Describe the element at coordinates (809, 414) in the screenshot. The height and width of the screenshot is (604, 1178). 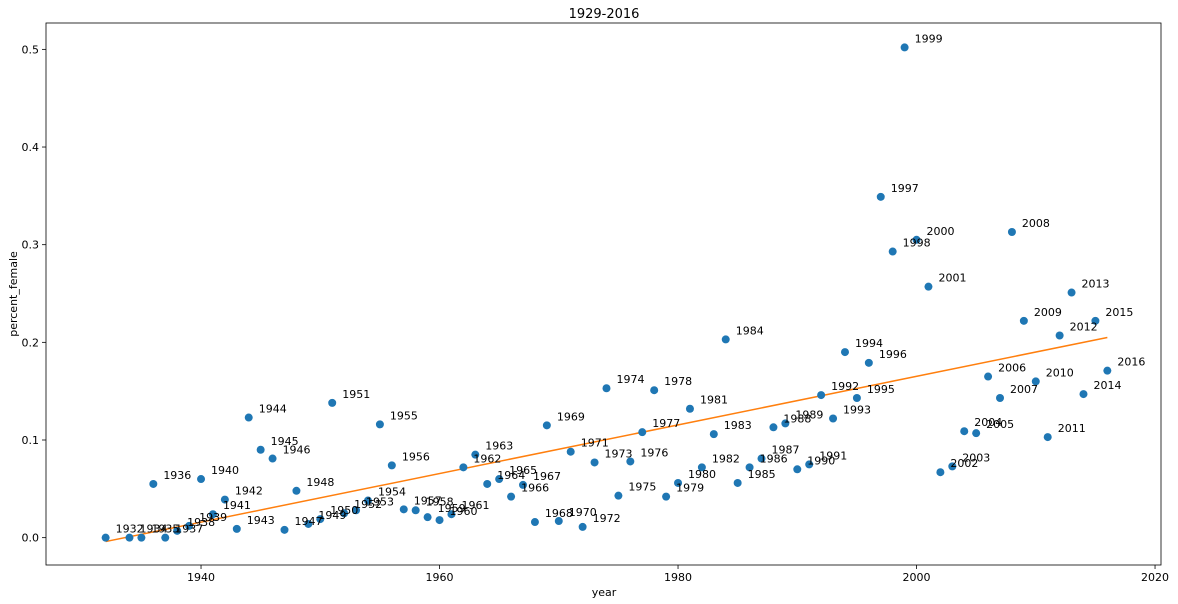
I see `point-label: 1989` at that location.